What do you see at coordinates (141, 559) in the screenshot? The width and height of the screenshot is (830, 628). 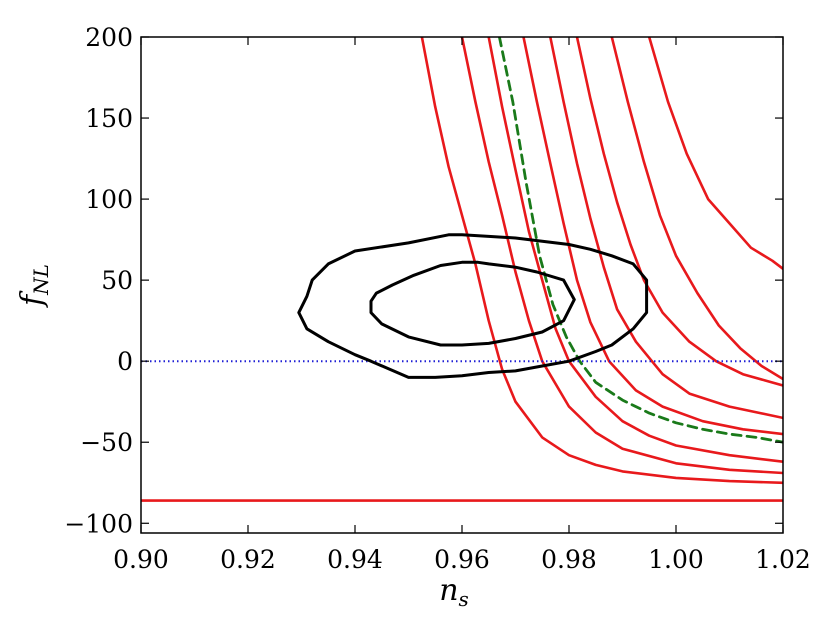 I see `x-tick-label: 0.90` at bounding box center [141, 559].